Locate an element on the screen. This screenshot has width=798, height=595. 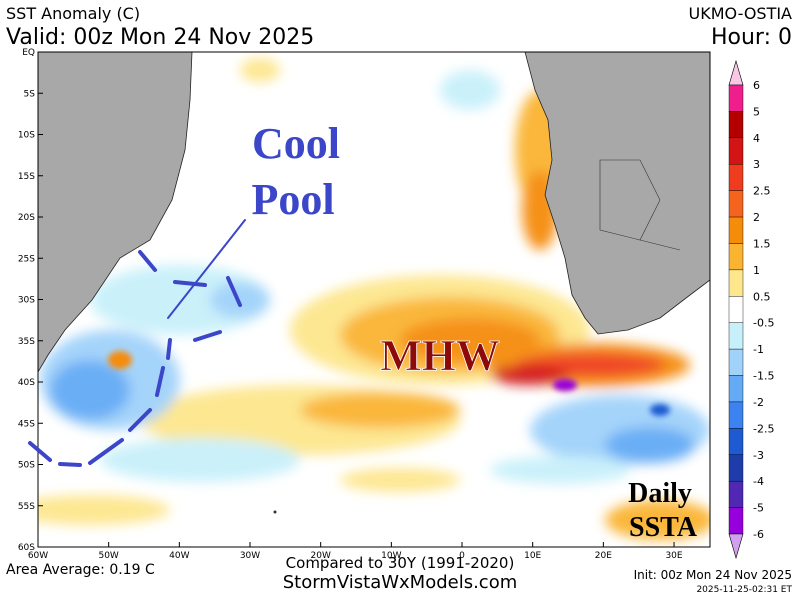
colorbar-label: 1 is located at coordinates (756, 270).